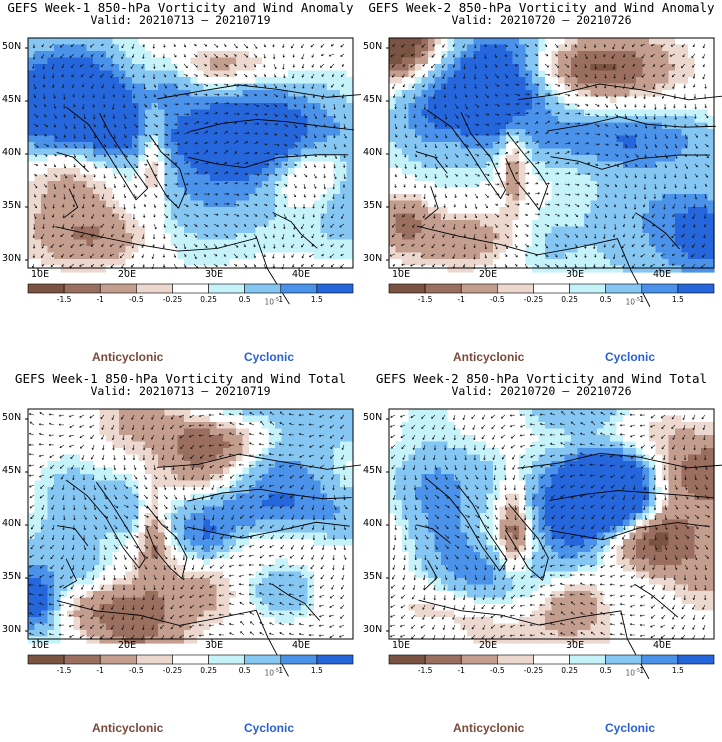  I want to click on coastline, so click(631, 495).